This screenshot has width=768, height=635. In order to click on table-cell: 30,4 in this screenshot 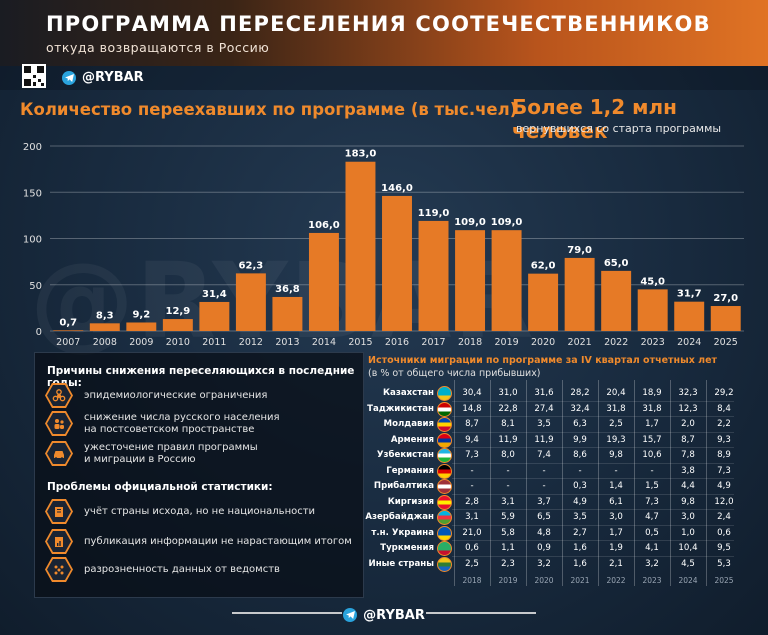, I will do `click(472, 393)`.